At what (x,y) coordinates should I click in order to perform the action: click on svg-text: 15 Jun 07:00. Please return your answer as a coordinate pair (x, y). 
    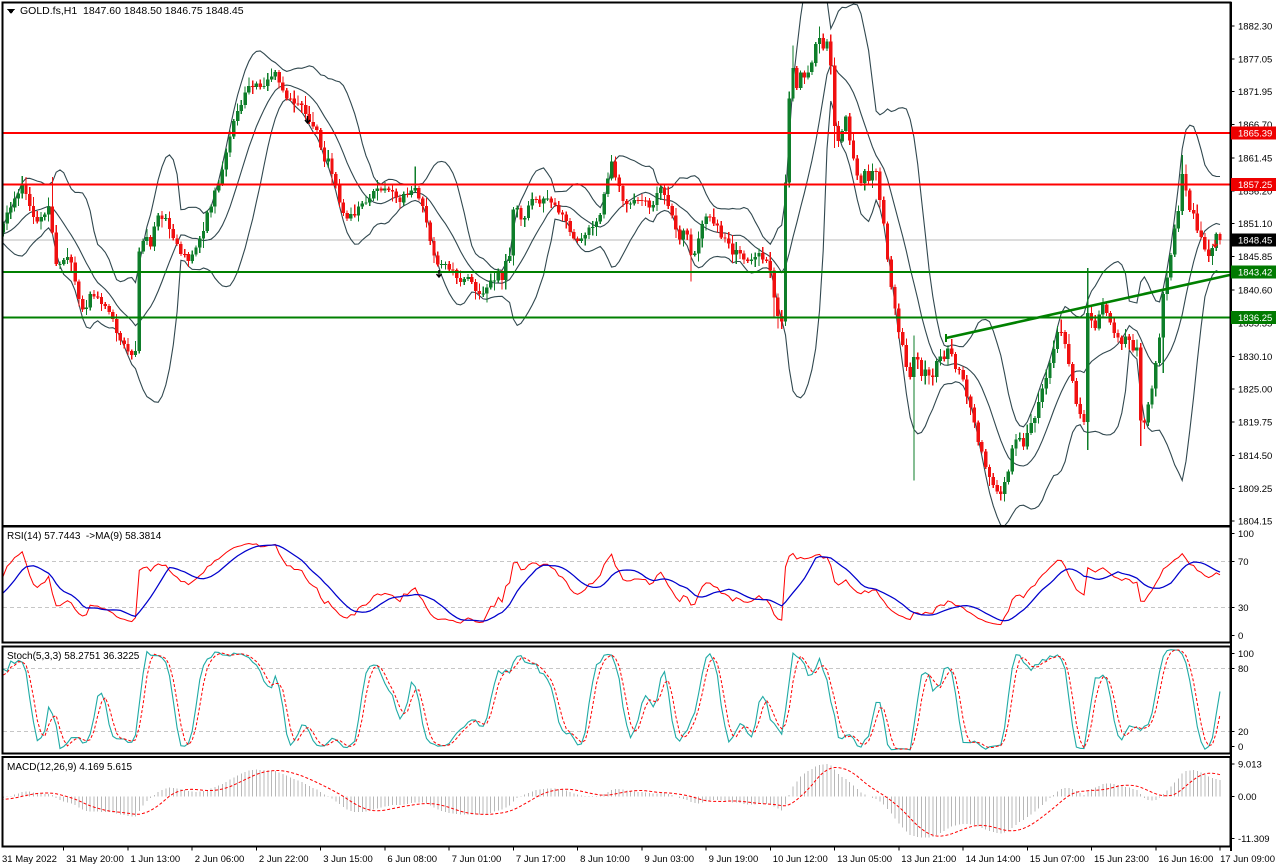
    Looking at the image, I should click on (1057, 859).